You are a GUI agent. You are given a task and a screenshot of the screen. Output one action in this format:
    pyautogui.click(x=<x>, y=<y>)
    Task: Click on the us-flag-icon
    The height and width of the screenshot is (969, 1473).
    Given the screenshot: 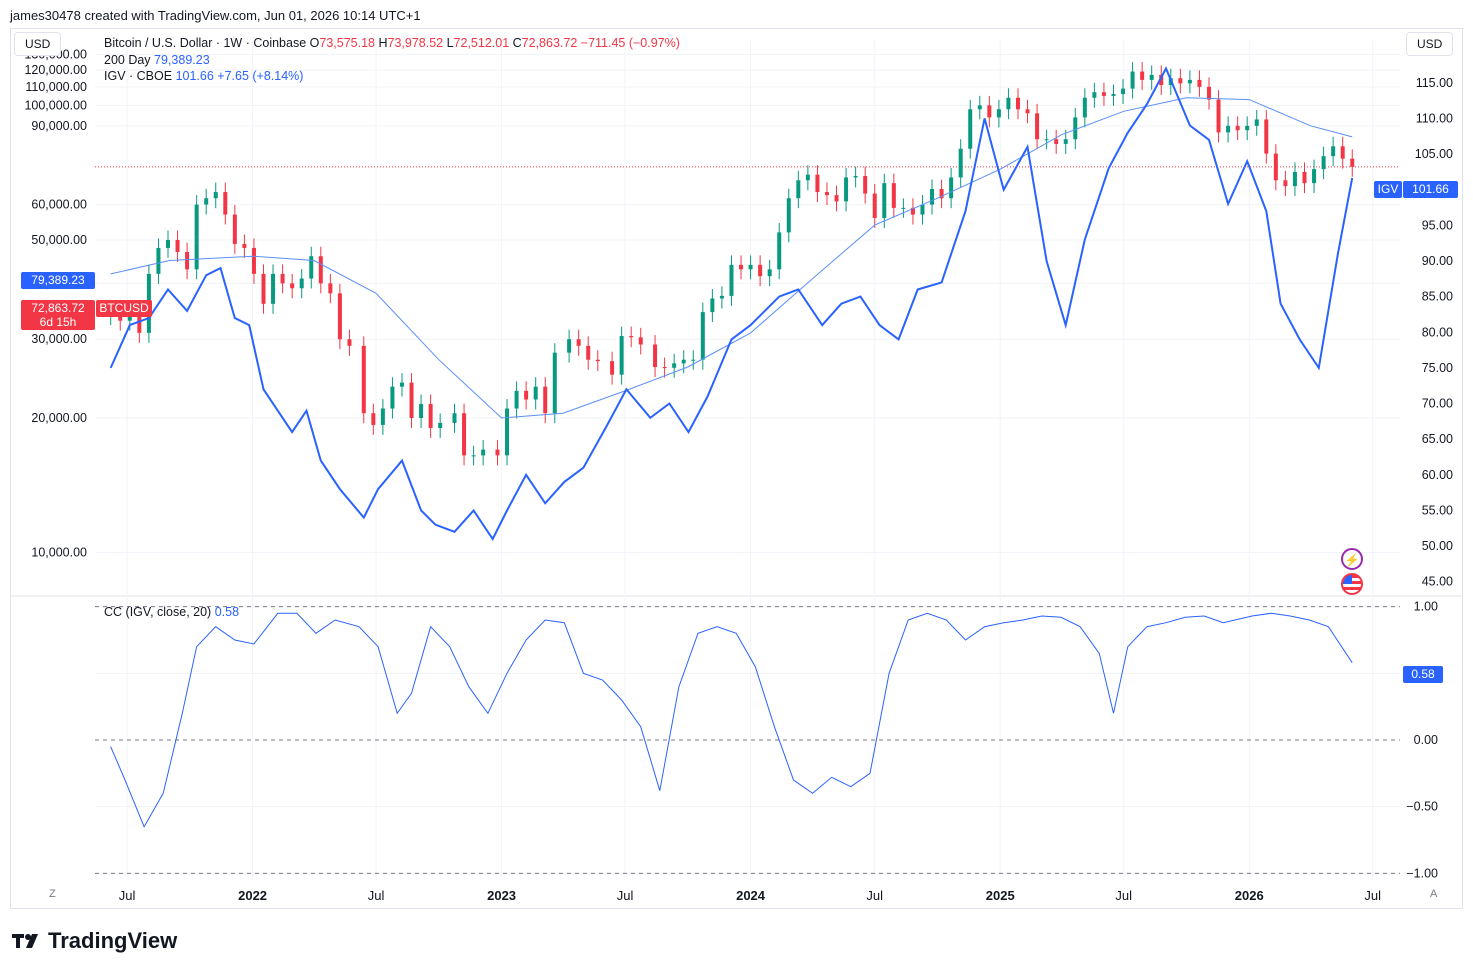 What is the action you would take?
    pyautogui.click(x=1352, y=584)
    